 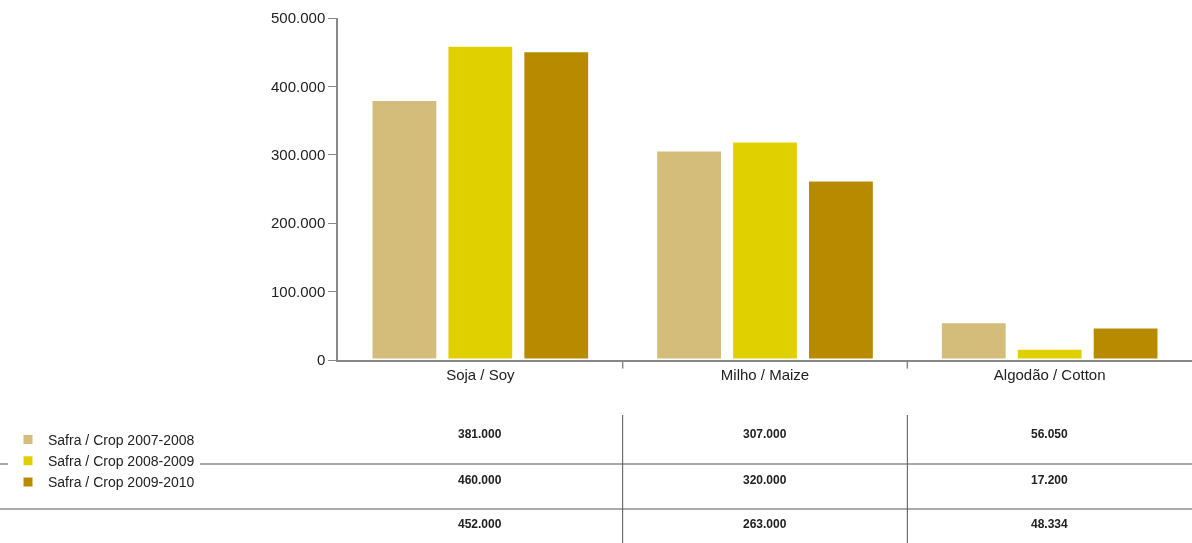 I want to click on data-label: 307.000, so click(x=765, y=434).